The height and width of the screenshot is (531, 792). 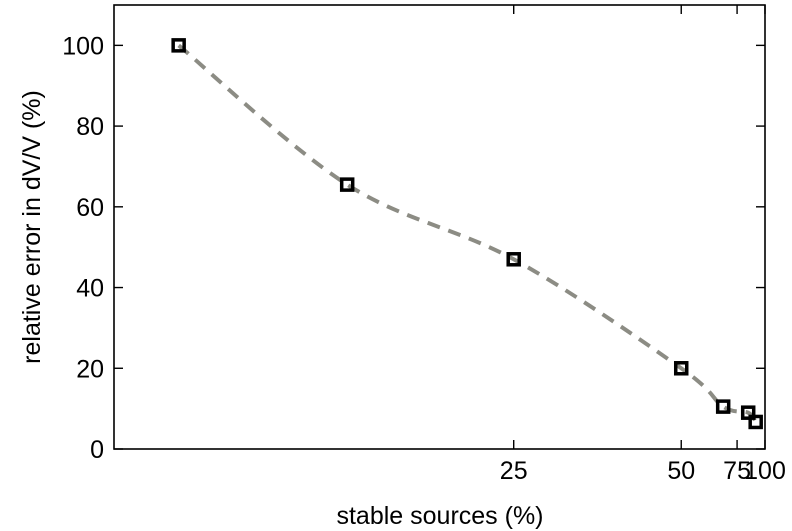 I want to click on x-tick-label: 25, so click(x=514, y=471).